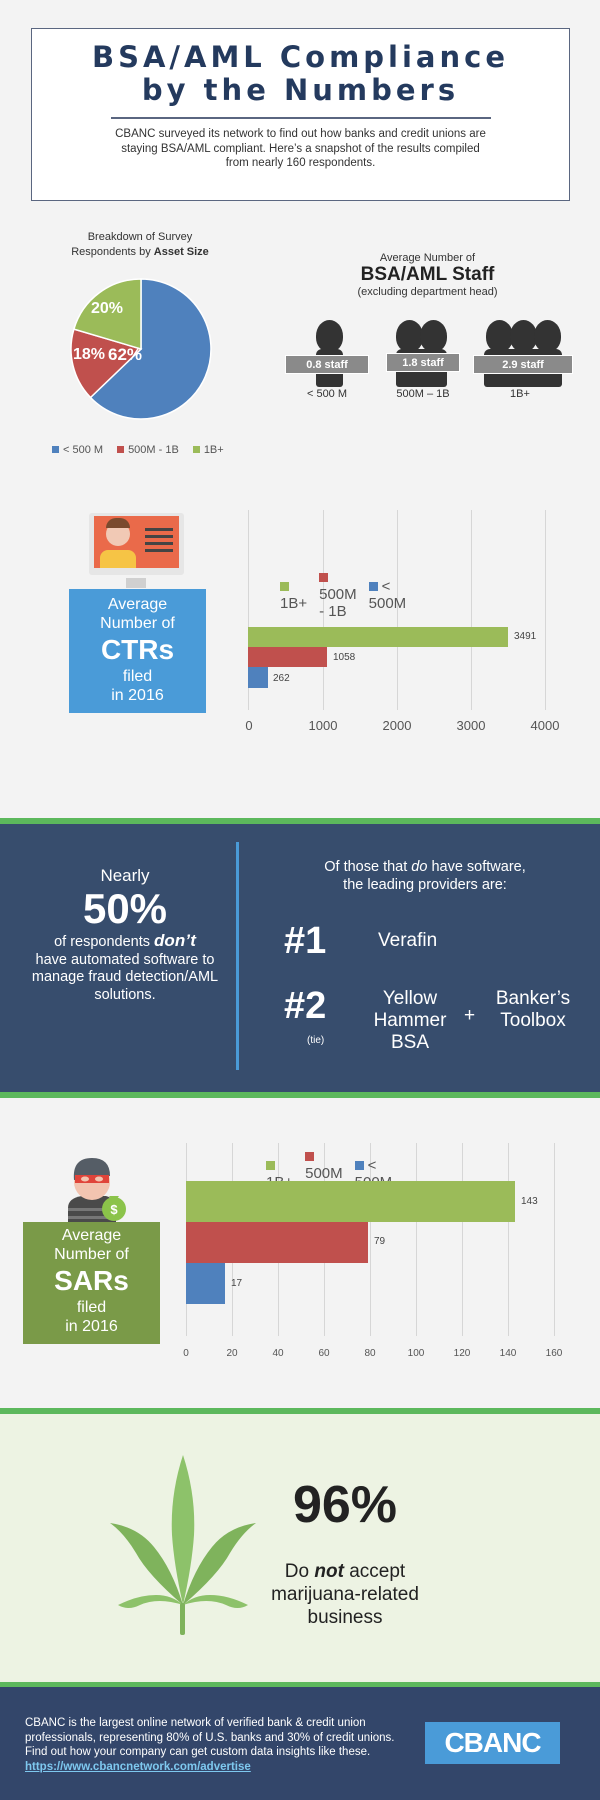 This screenshot has height=1800, width=600. Describe the element at coordinates (232, 1353) in the screenshot. I see `x-tick: 20` at that location.